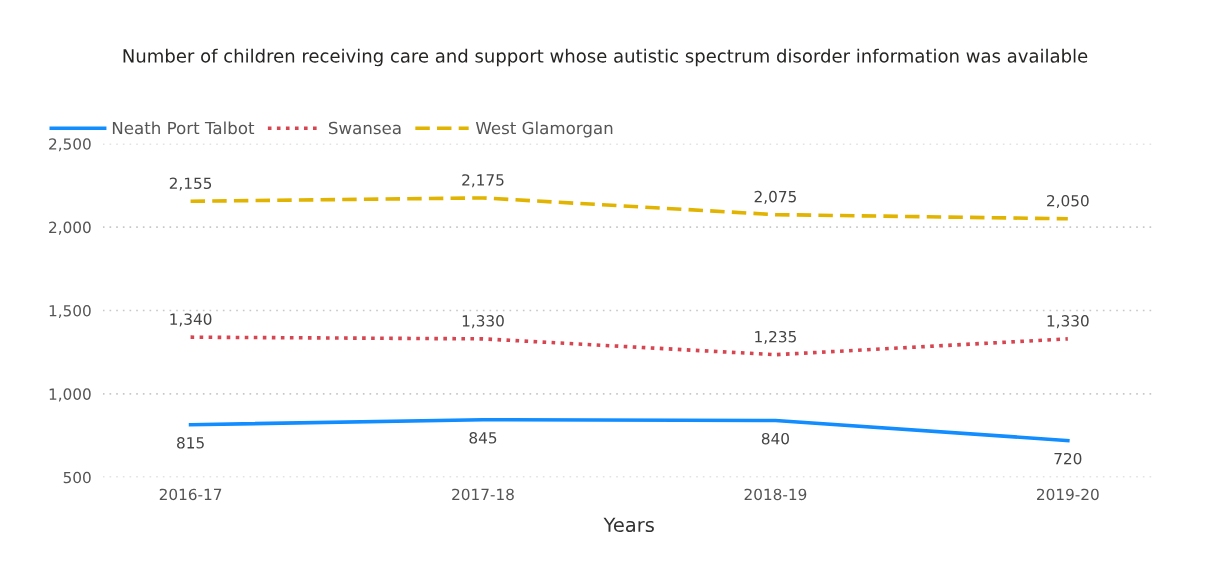 This screenshot has width=1210, height=575. What do you see at coordinates (70, 395) in the screenshot?
I see `y-tick-label: 1,000` at bounding box center [70, 395].